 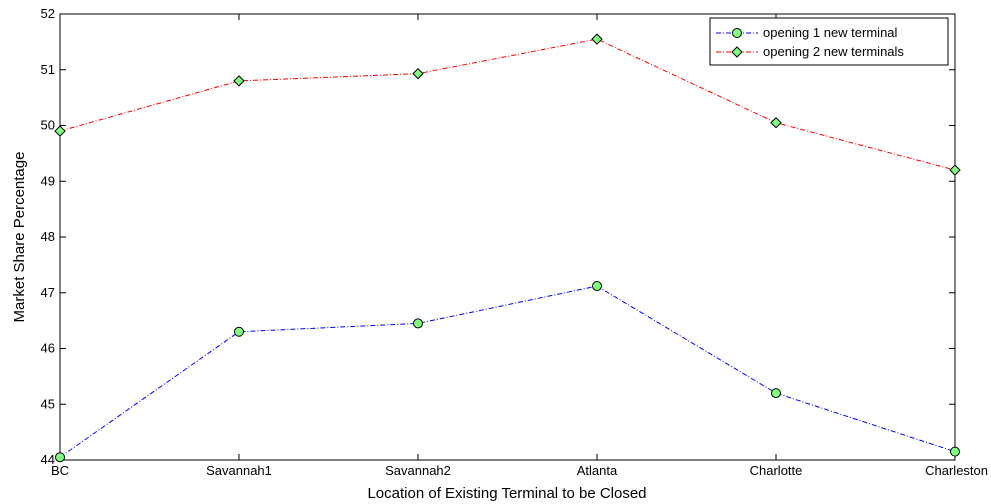 I want to click on y-tick-label: 44, so click(x=48, y=459).